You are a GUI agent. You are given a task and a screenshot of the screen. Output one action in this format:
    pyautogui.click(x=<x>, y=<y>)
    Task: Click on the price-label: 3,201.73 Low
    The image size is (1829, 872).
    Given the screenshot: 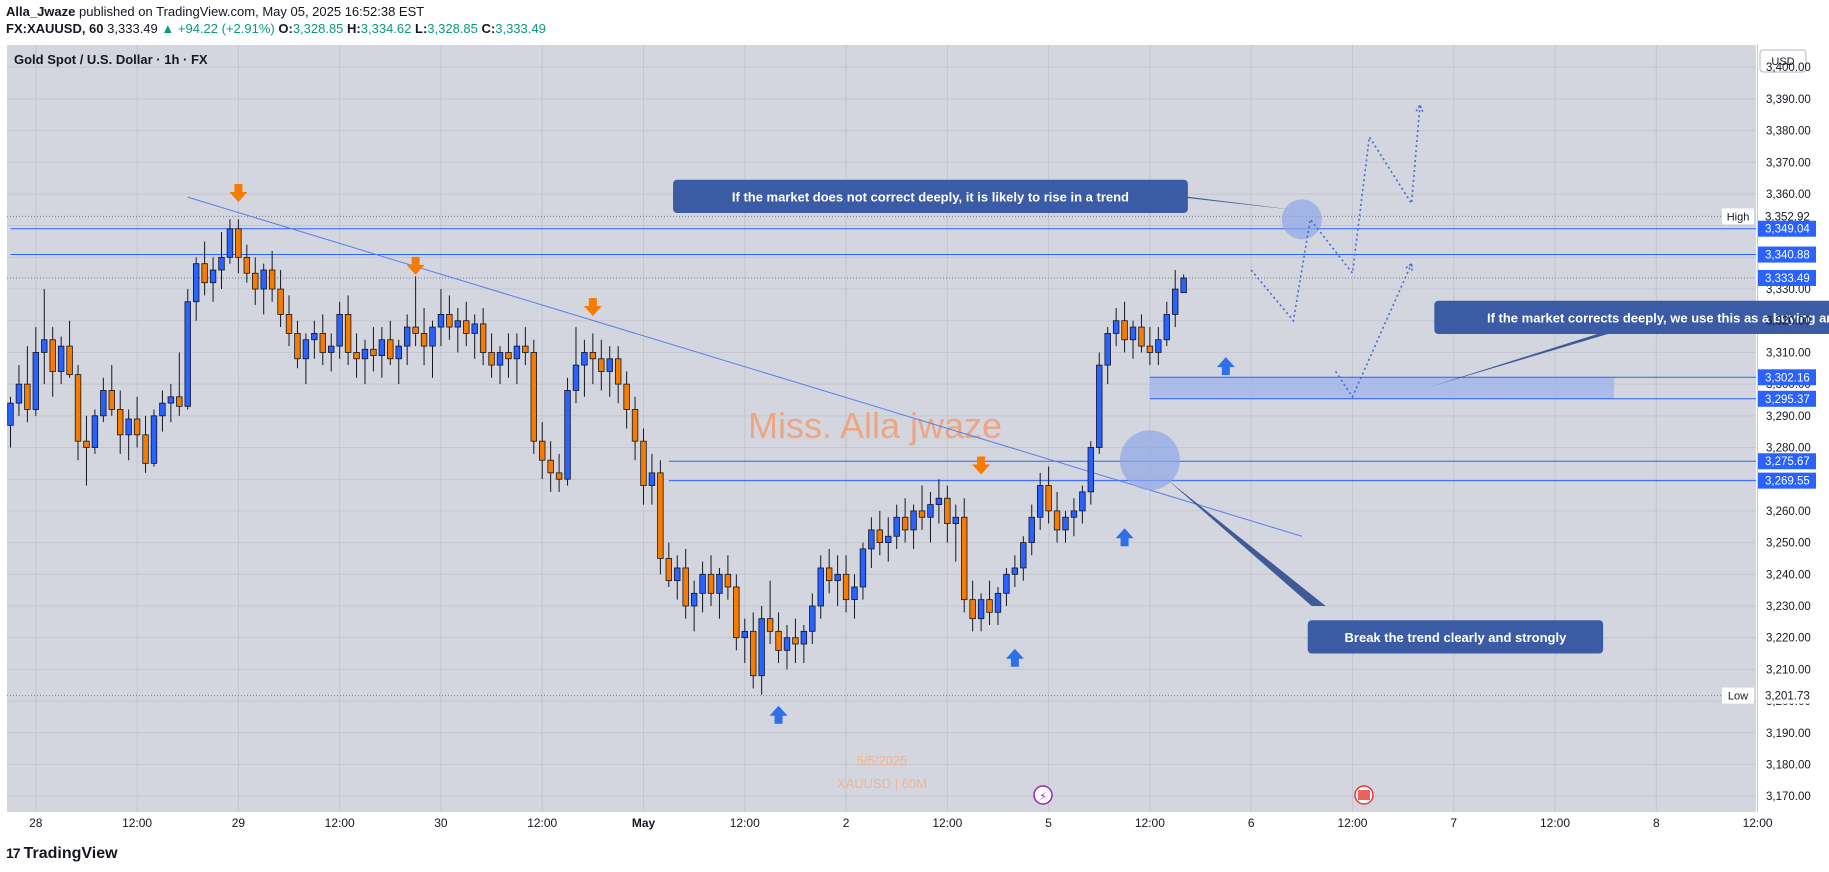 What is the action you would take?
    pyautogui.click(x=1769, y=695)
    